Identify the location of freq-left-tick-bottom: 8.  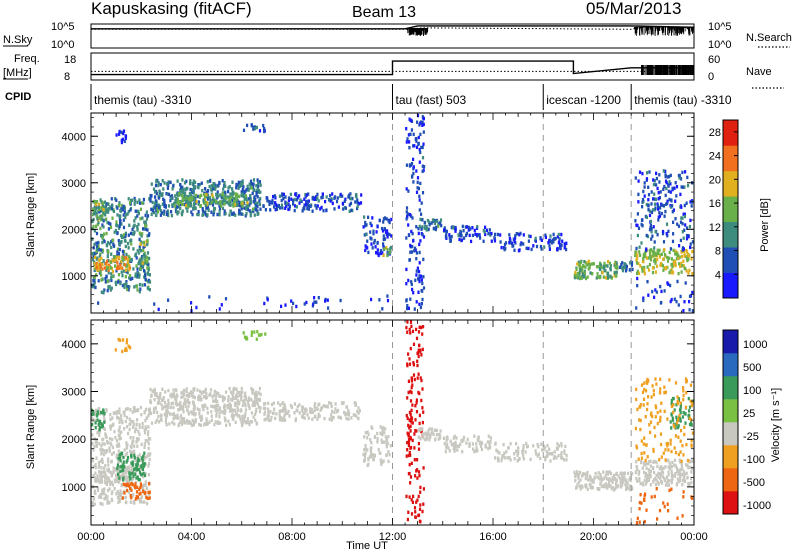
(67, 77).